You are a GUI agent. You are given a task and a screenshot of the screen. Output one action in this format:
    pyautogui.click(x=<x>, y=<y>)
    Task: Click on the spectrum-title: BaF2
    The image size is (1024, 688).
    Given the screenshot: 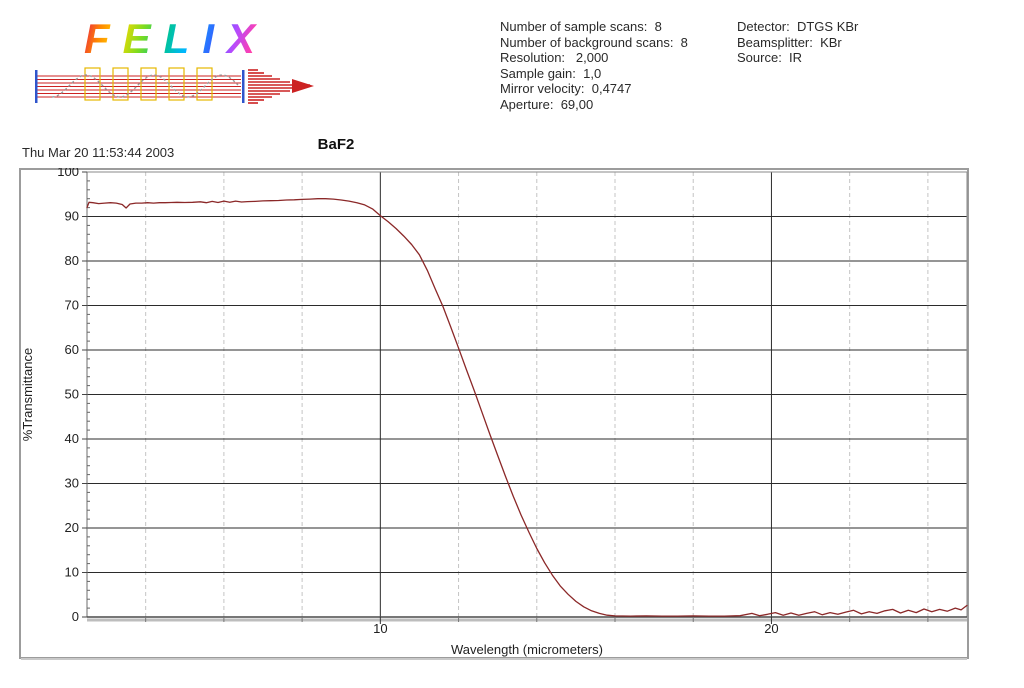 What is the action you would take?
    pyautogui.click(x=336, y=144)
    